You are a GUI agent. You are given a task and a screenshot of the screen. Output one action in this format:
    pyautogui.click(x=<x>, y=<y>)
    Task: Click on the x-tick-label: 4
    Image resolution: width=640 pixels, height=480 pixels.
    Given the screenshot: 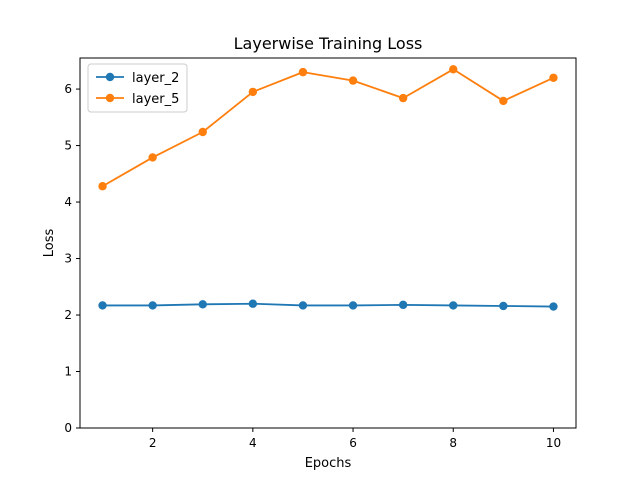 What is the action you would take?
    pyautogui.click(x=253, y=443)
    